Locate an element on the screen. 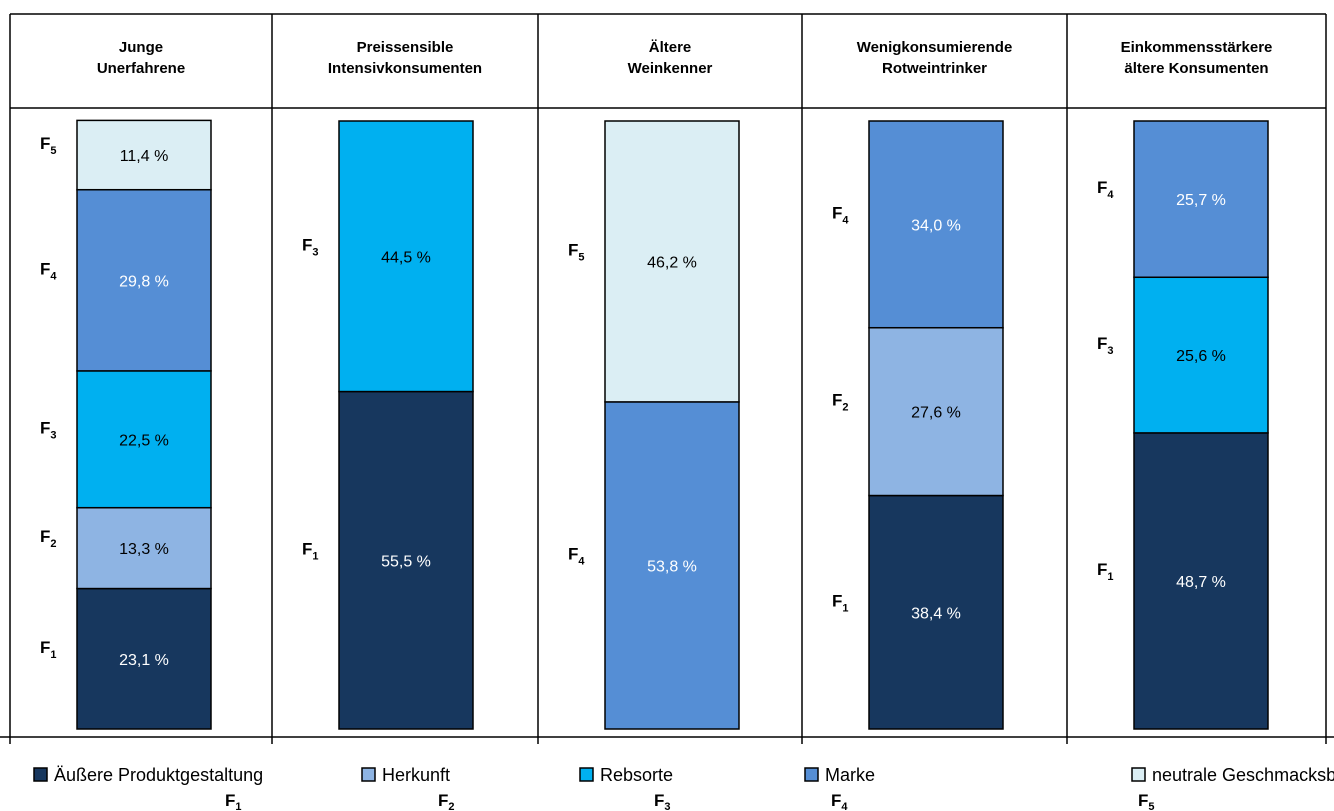  data-label: 44,5 % is located at coordinates (406, 257).